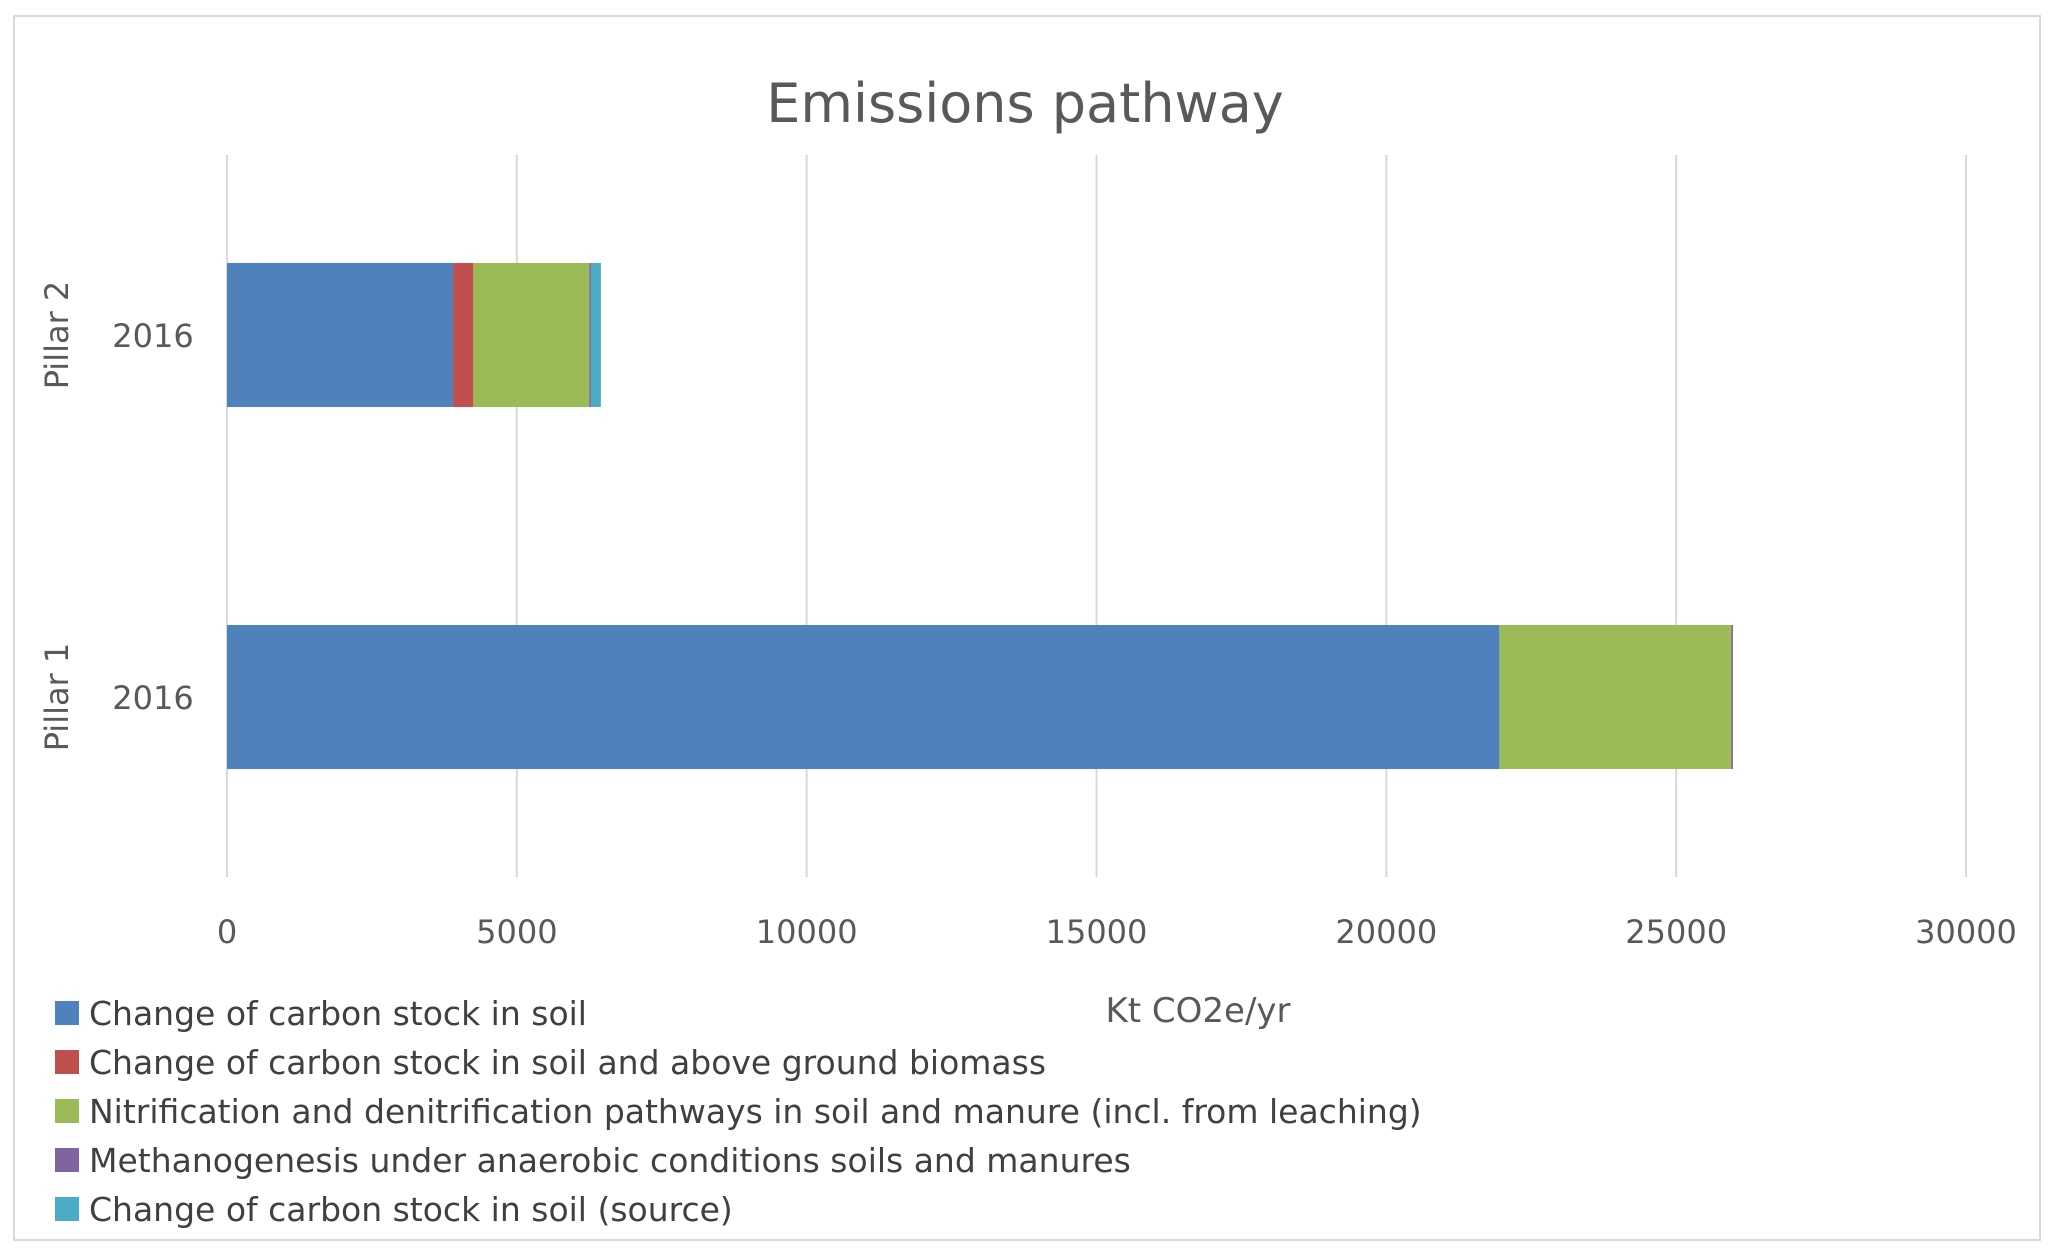  Describe the element at coordinates (411, 1209) in the screenshot. I see `legend-label: Change of carbon stock in soil (source)` at that location.